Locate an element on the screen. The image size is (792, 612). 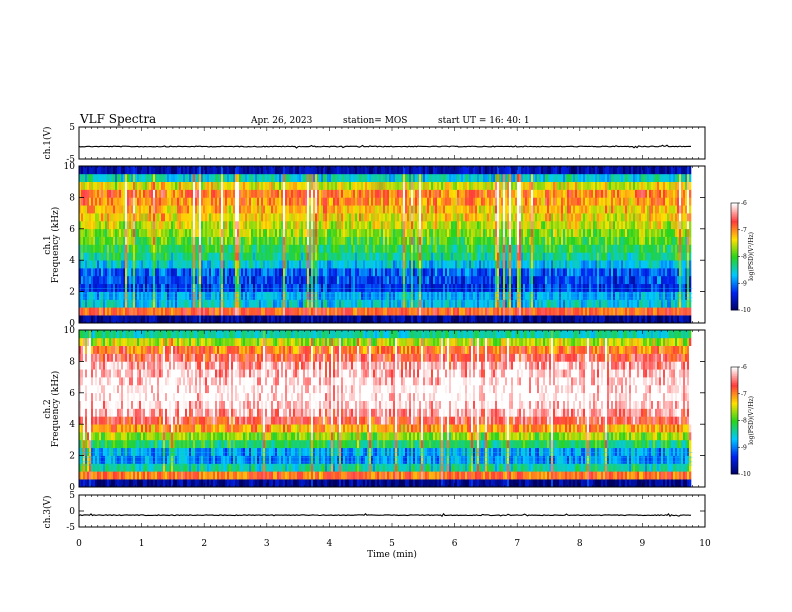
ch1-waveform-trace is located at coordinates (385, 146).